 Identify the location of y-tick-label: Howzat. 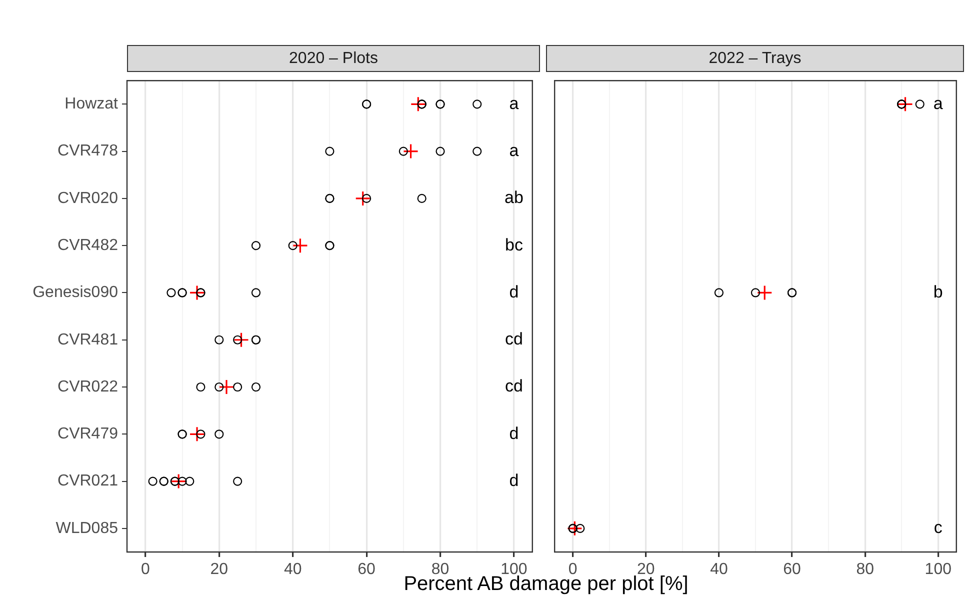
(91, 104).